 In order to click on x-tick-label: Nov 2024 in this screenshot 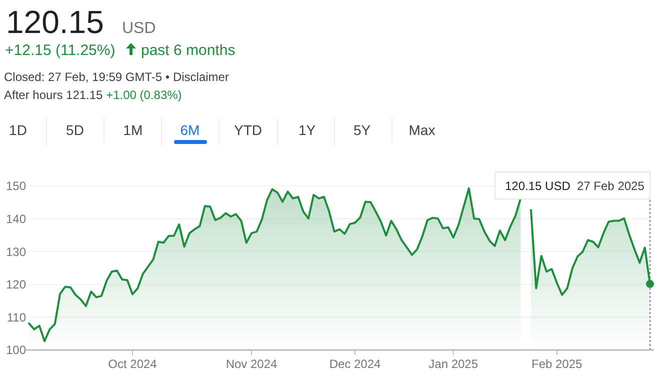, I will do `click(252, 364)`.